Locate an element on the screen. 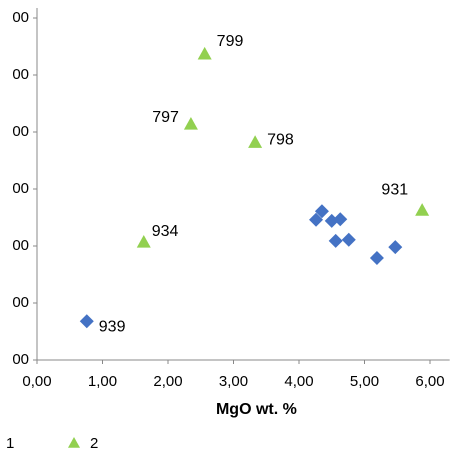 This screenshot has width=474, height=474. x-tick-label: 0,00 is located at coordinates (36, 381).